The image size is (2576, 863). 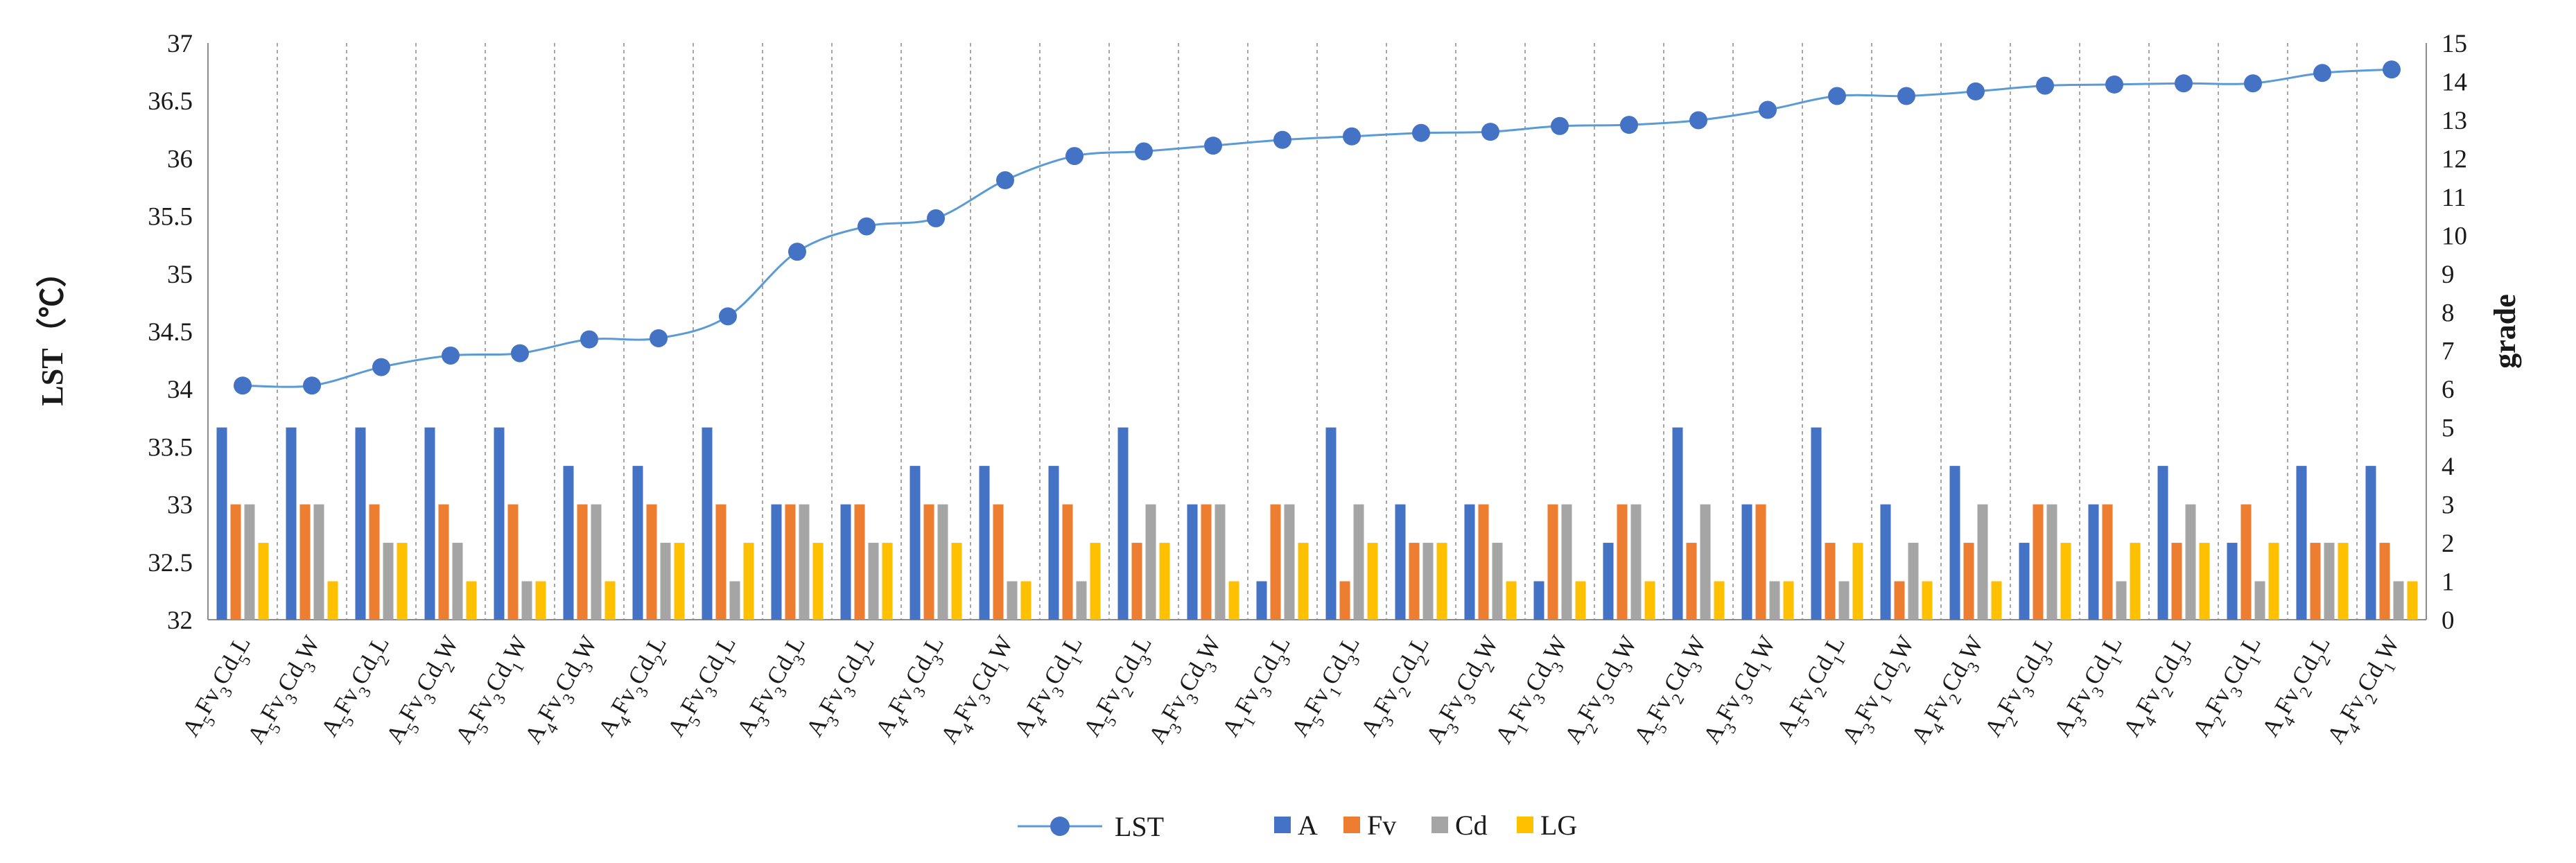 I want to click on legend-label-lg: LG, so click(x=1558, y=825).